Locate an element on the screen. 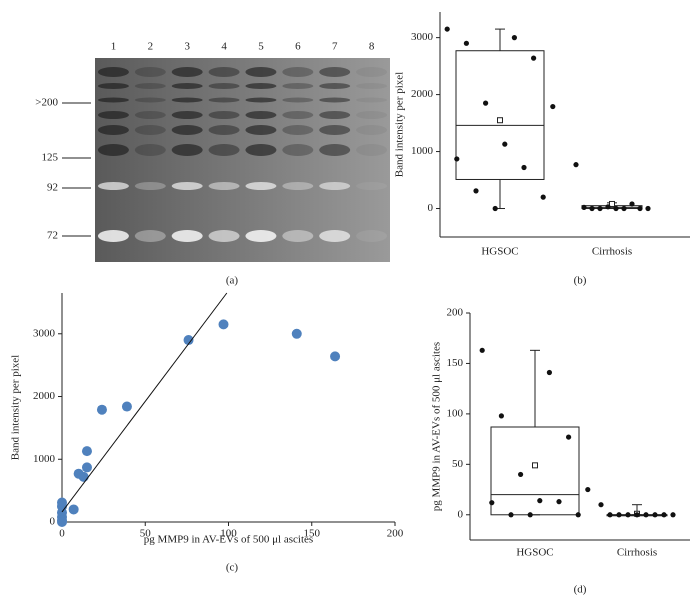  panel-caption: (c) is located at coordinates (232, 568).